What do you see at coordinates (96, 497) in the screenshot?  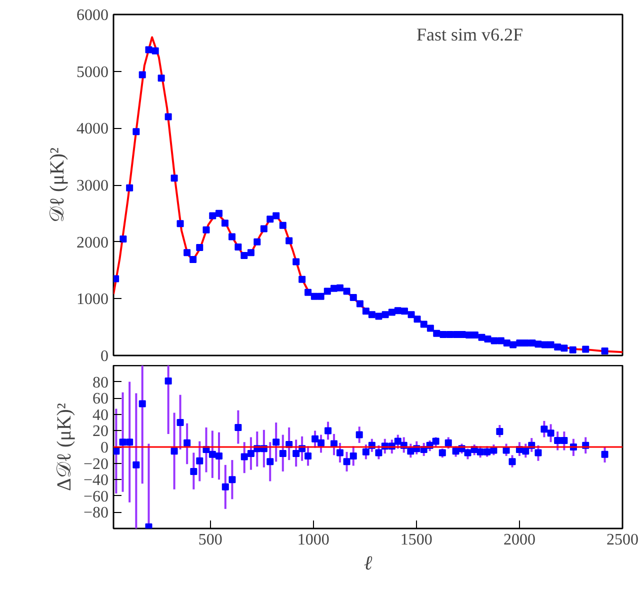 I see `y-tick-label: −60` at bounding box center [96, 497].